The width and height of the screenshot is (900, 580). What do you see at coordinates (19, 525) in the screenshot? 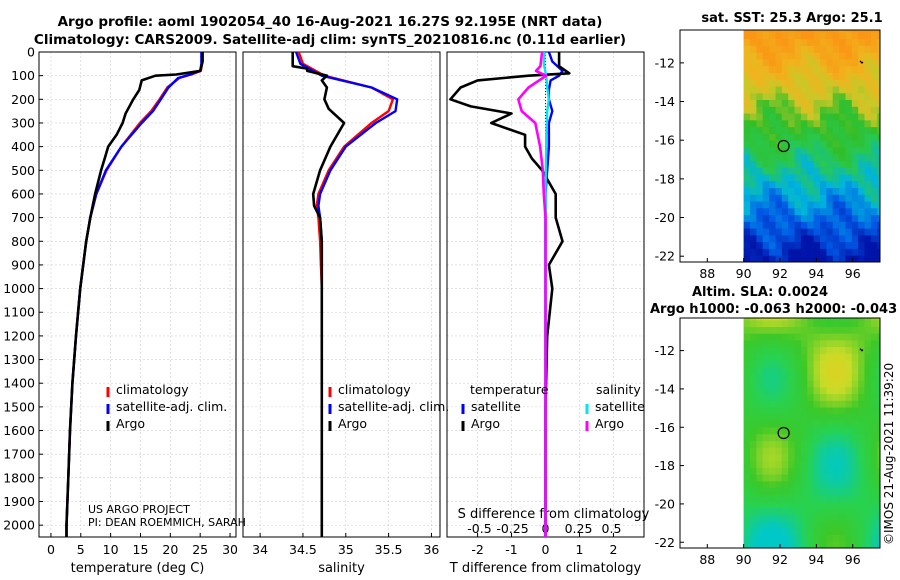
I see `y-tick-label: 2000` at bounding box center [19, 525].